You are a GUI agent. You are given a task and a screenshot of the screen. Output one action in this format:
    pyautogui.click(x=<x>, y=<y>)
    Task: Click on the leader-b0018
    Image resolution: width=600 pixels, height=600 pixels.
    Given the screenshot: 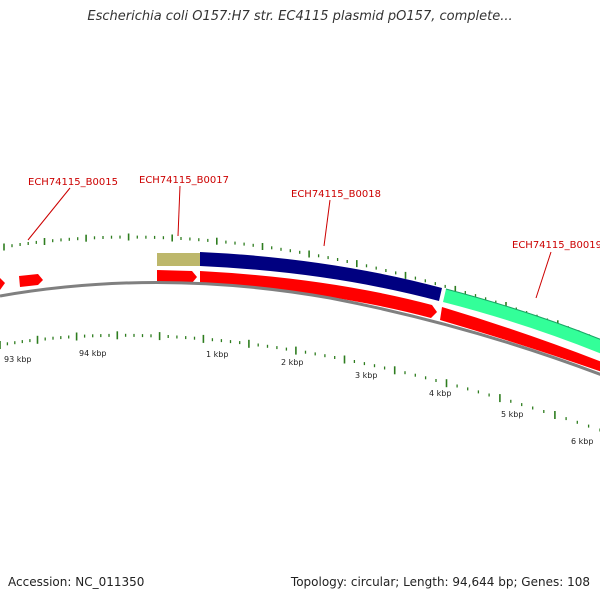 What is the action you would take?
    pyautogui.click(x=327, y=223)
    